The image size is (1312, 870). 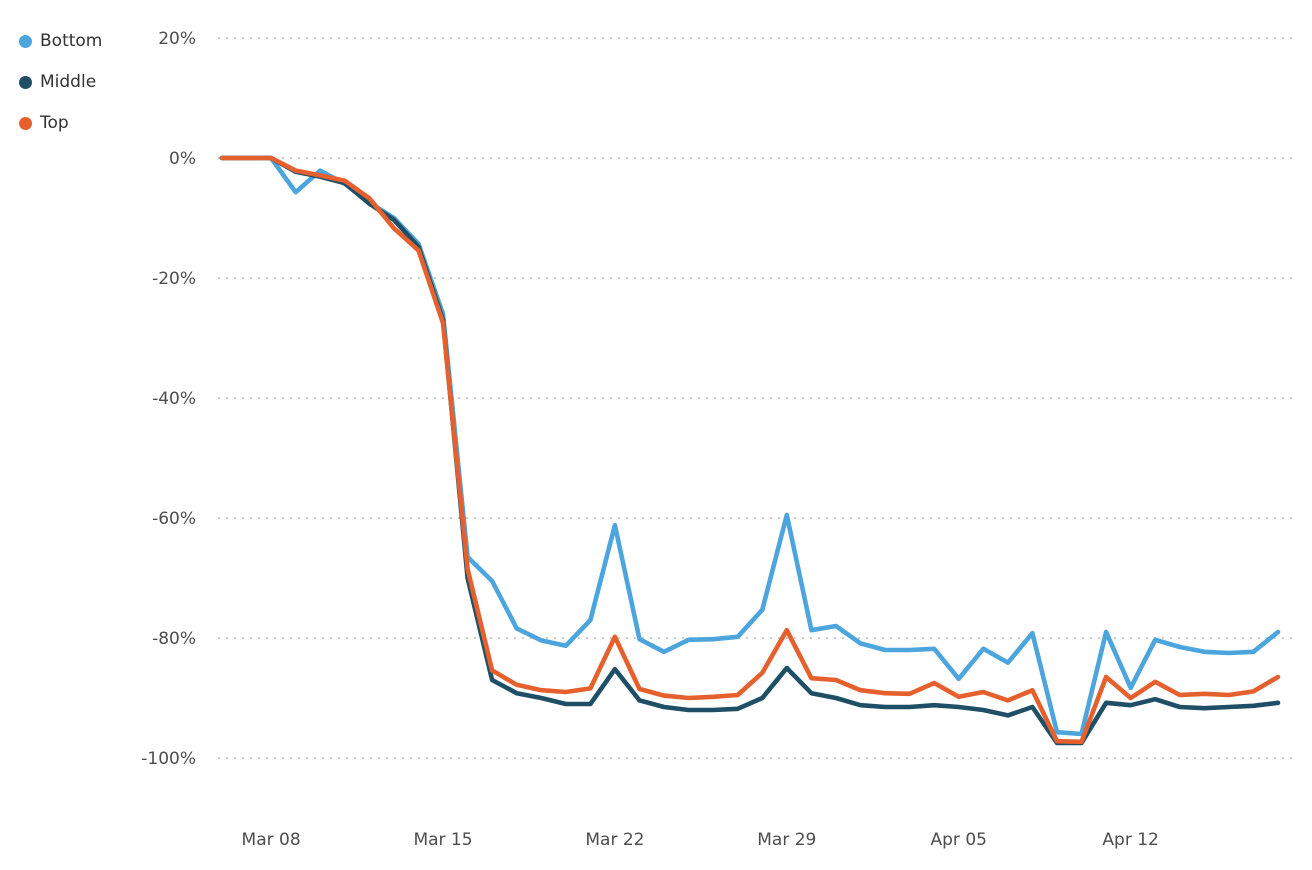 I want to click on legend-item-top: Top, so click(x=60, y=123).